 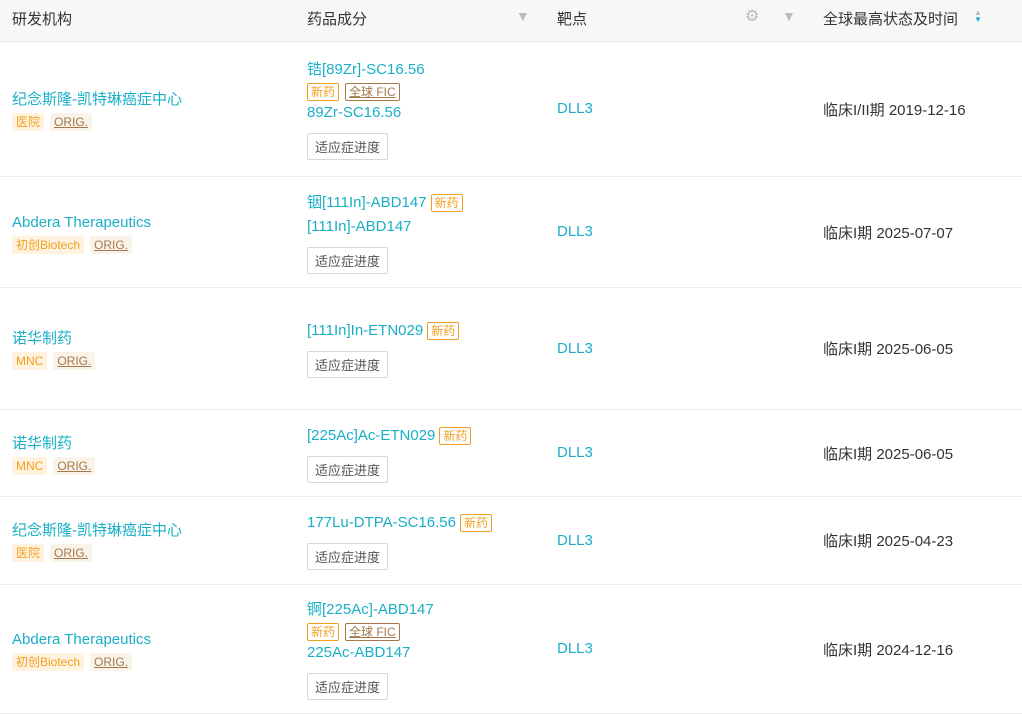 I want to click on status-cell: 临床I期 2024-12-16, so click(x=888, y=649).